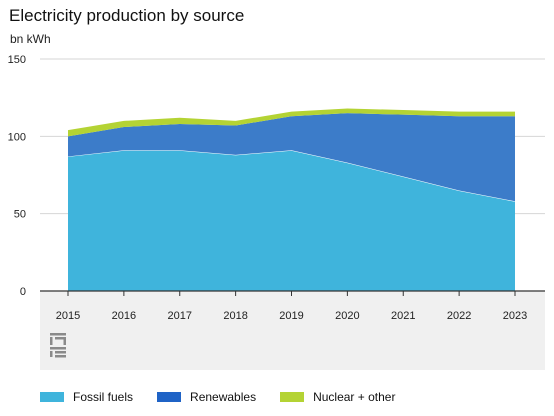 The width and height of the screenshot is (554, 416). I want to click on area-series-nuclear-other, so click(291, 122).